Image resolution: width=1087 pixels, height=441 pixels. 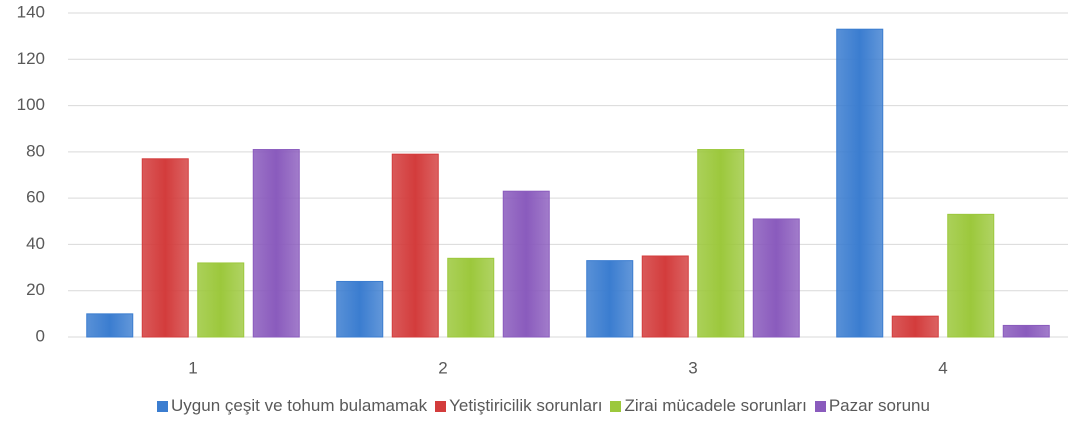 I want to click on y-tick-label: 0, so click(x=40, y=335).